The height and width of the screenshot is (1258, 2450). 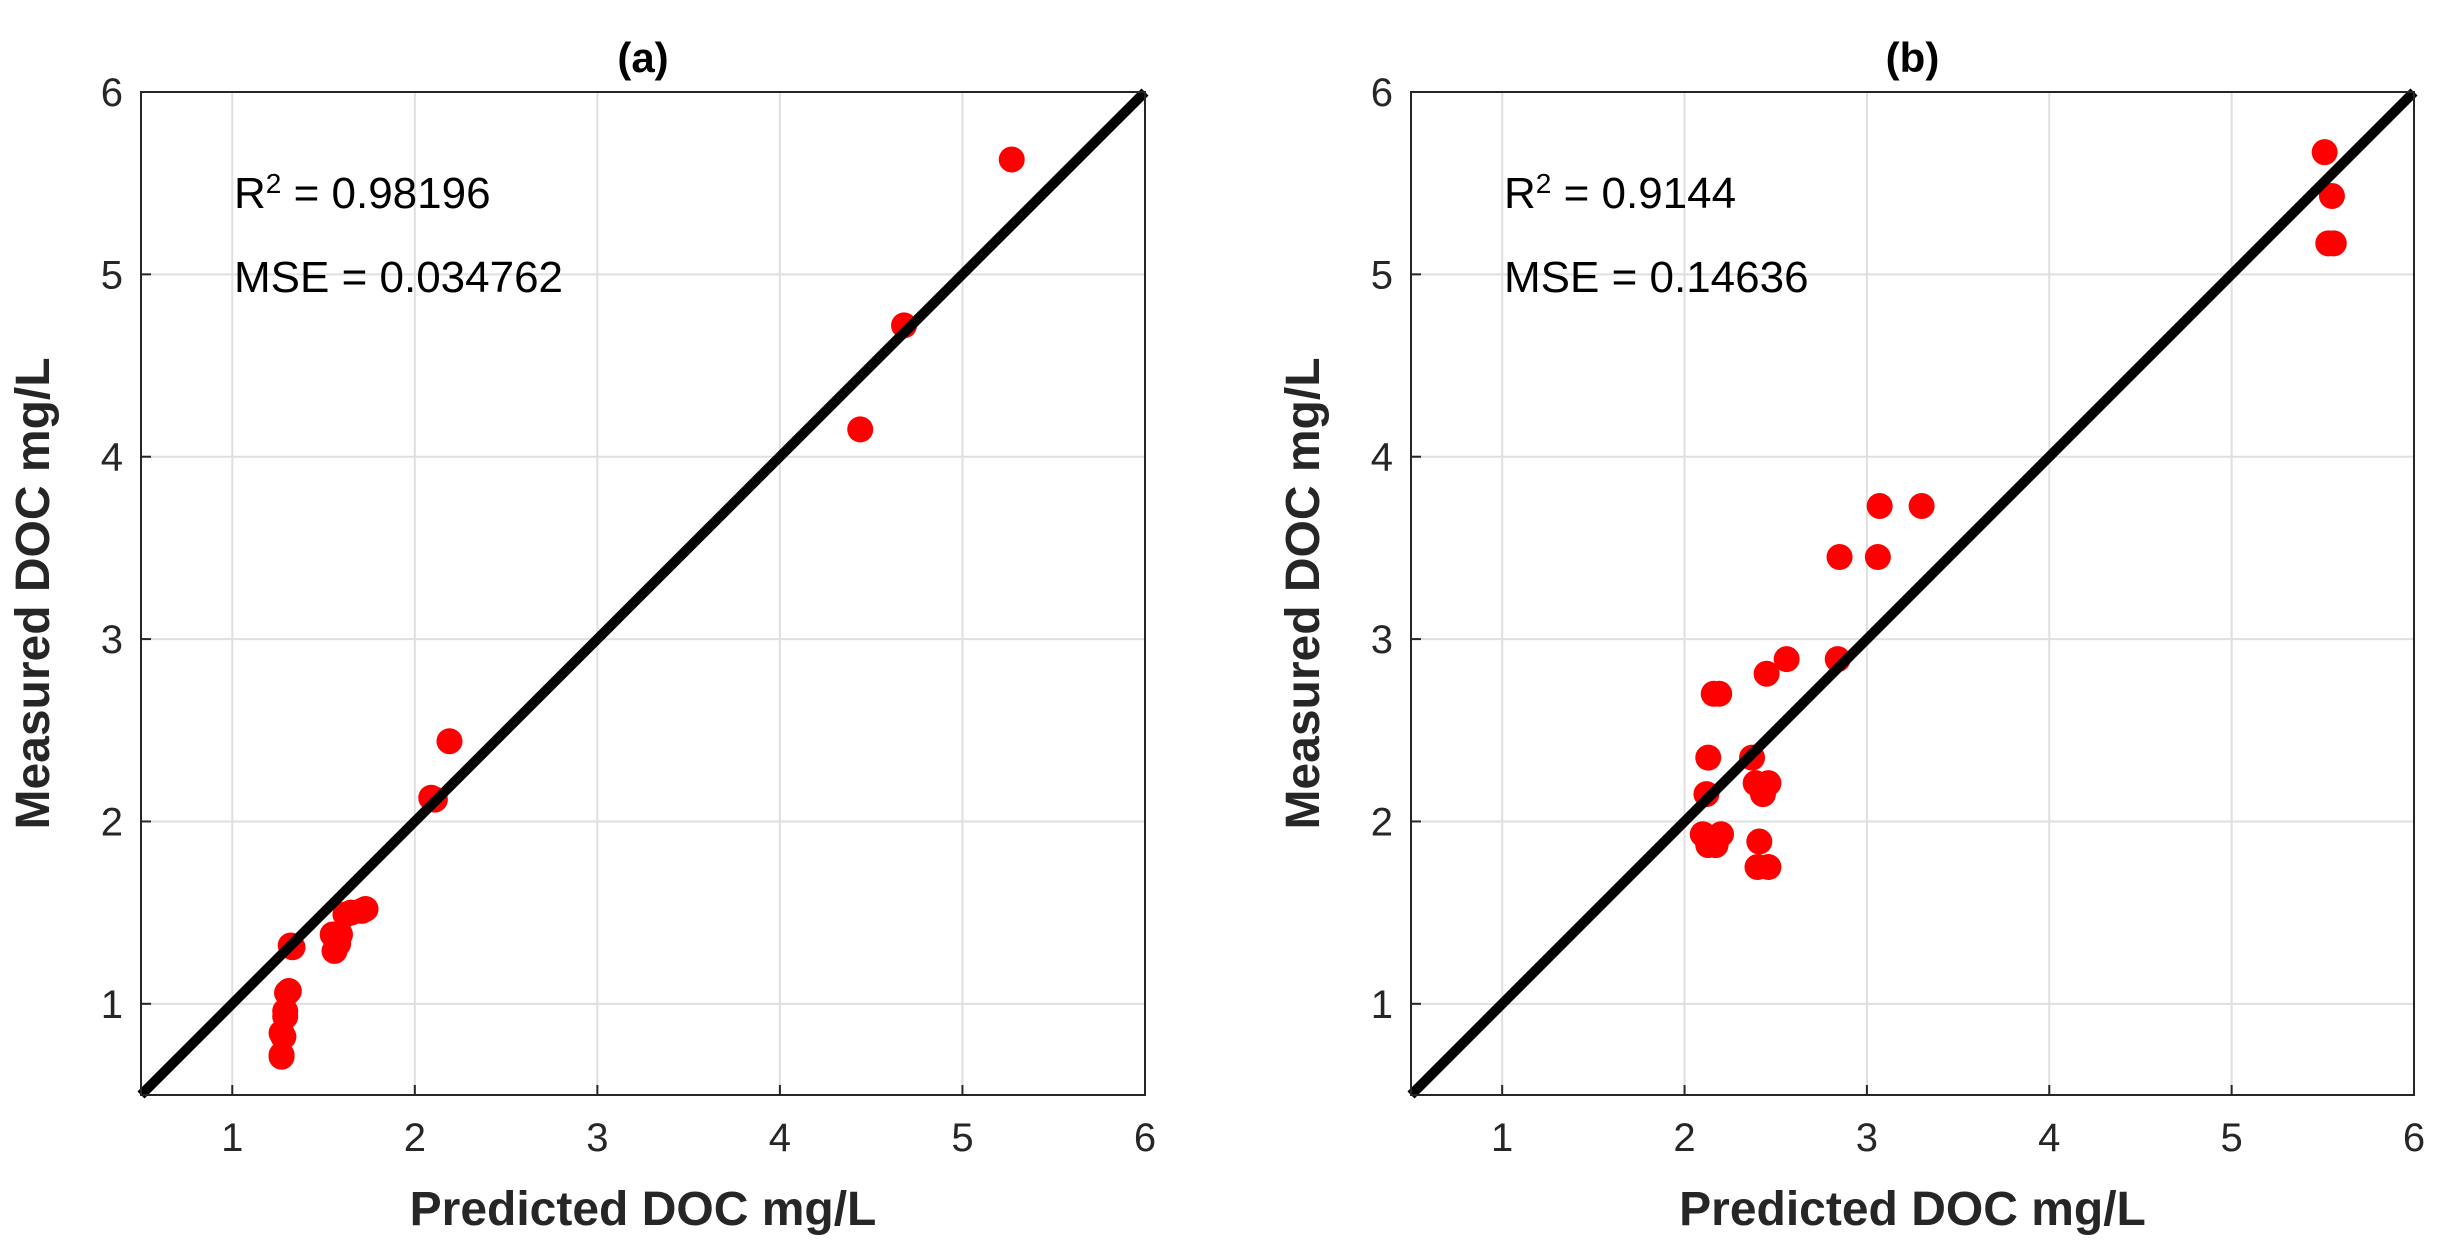 I want to click on chart-title-b: (b), so click(x=1913, y=57).